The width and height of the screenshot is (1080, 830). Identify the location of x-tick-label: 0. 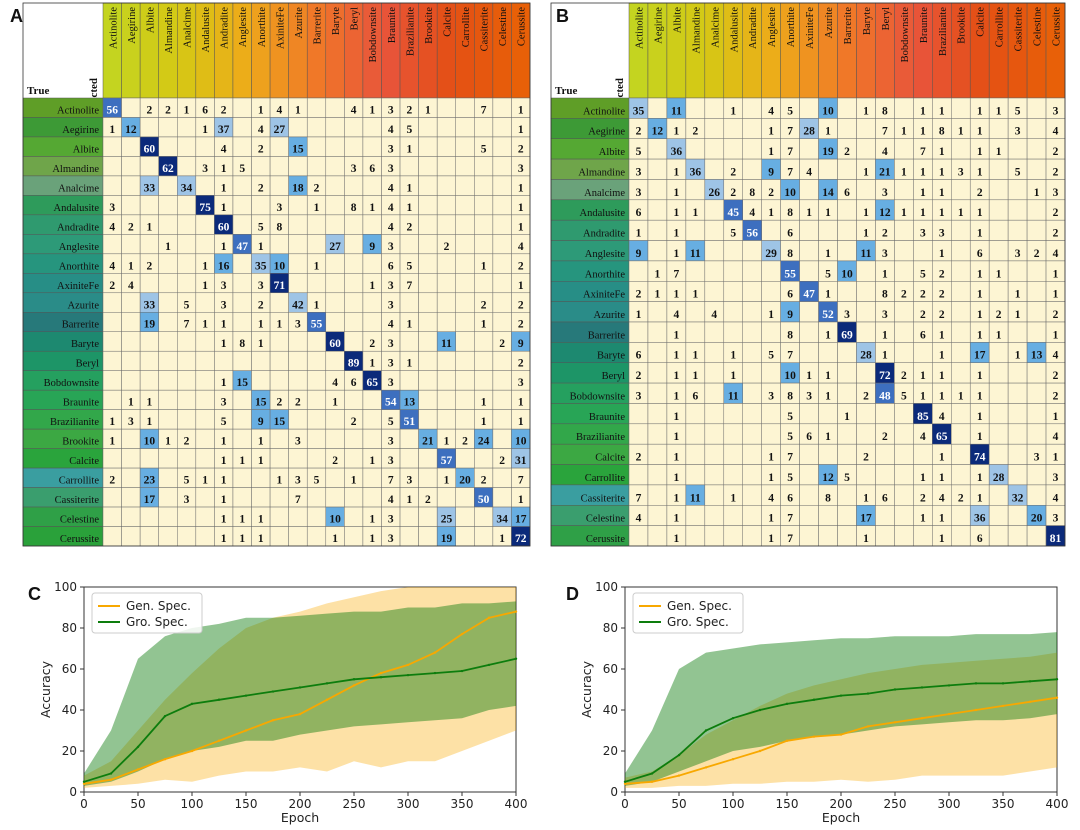
(84, 804).